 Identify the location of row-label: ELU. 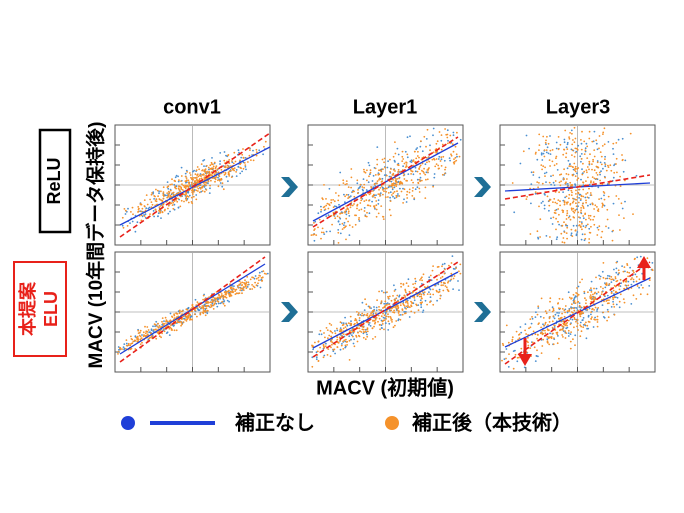
(51, 309).